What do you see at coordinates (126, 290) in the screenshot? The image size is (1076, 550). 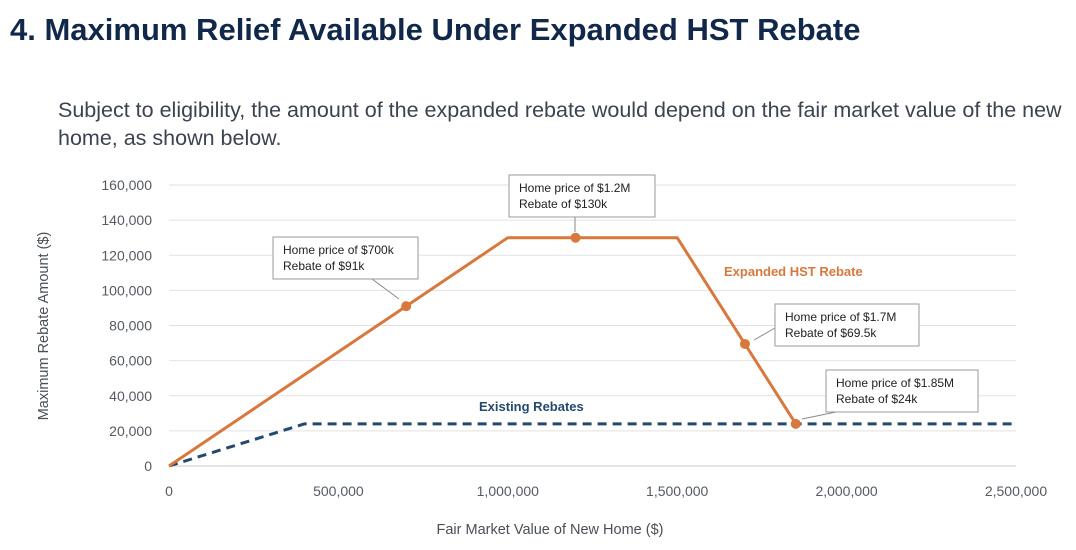 I see `y-tick-label: 100,000` at bounding box center [126, 290].